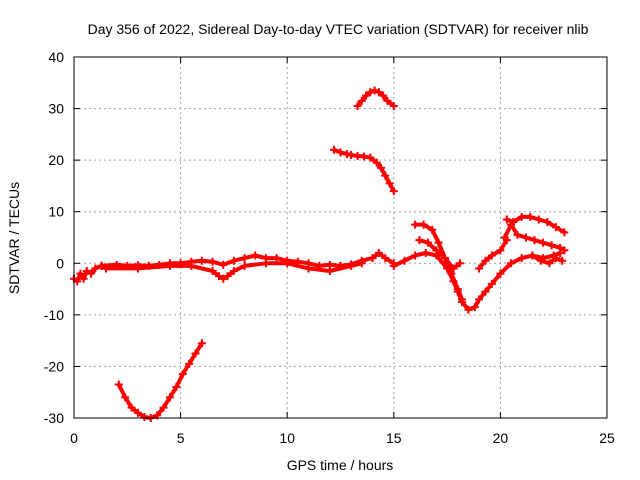  Describe the element at coordinates (56, 212) in the screenshot. I see `y-tick-label: 10` at that location.